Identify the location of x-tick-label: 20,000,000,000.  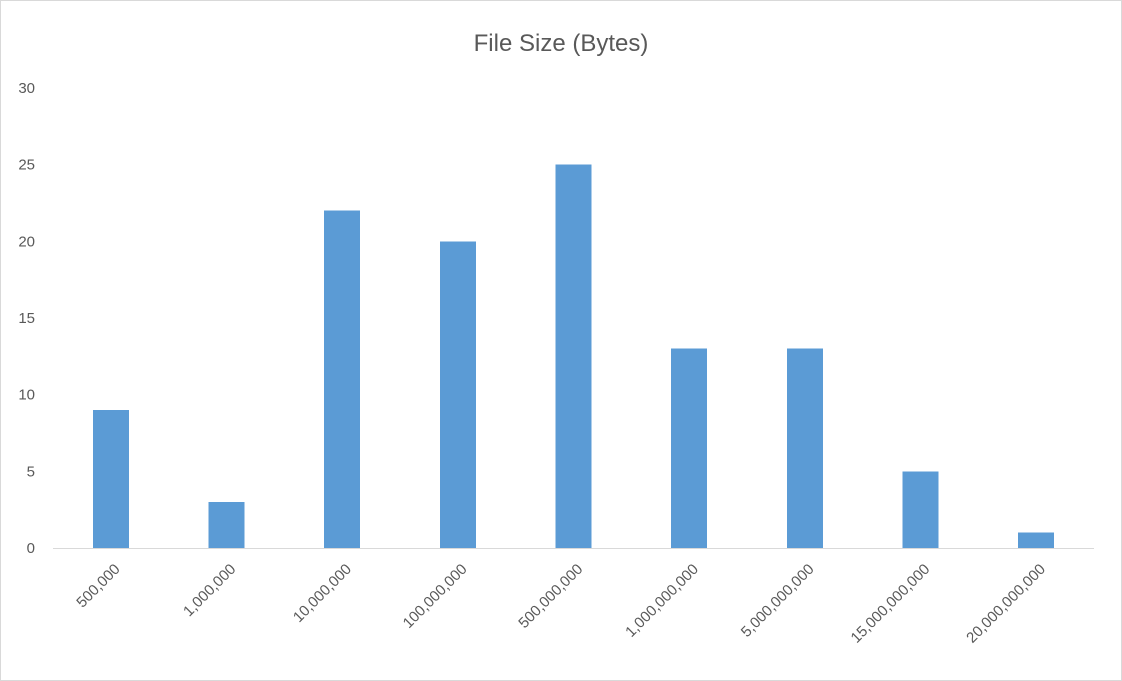
(1006, 604).